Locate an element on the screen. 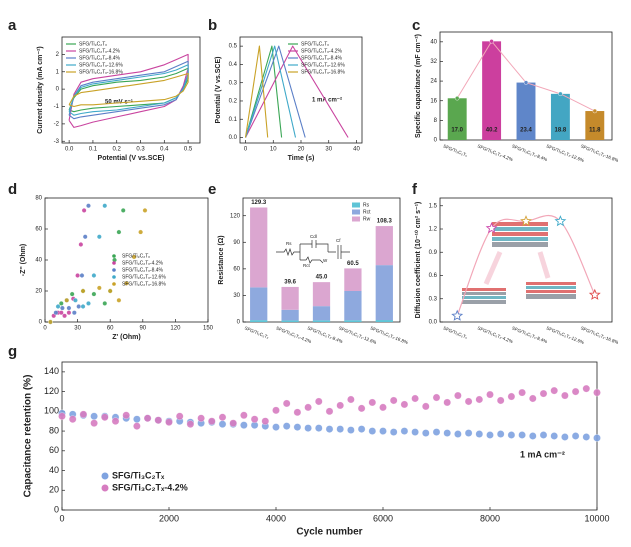 Image resolution: width=631 pixels, height=547 pixels. y-tick-label: 1.5 is located at coordinates (433, 206).